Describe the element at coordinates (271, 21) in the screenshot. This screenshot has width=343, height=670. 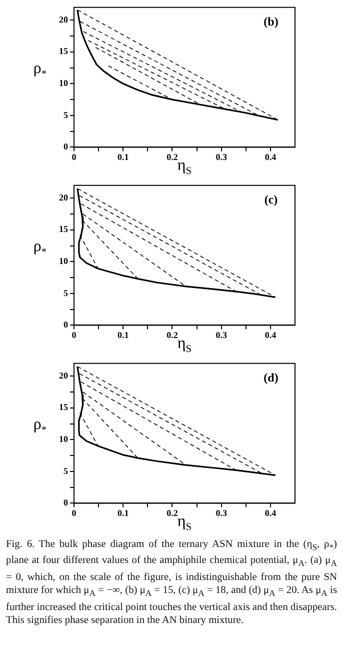
I see `text: (b)` at that location.